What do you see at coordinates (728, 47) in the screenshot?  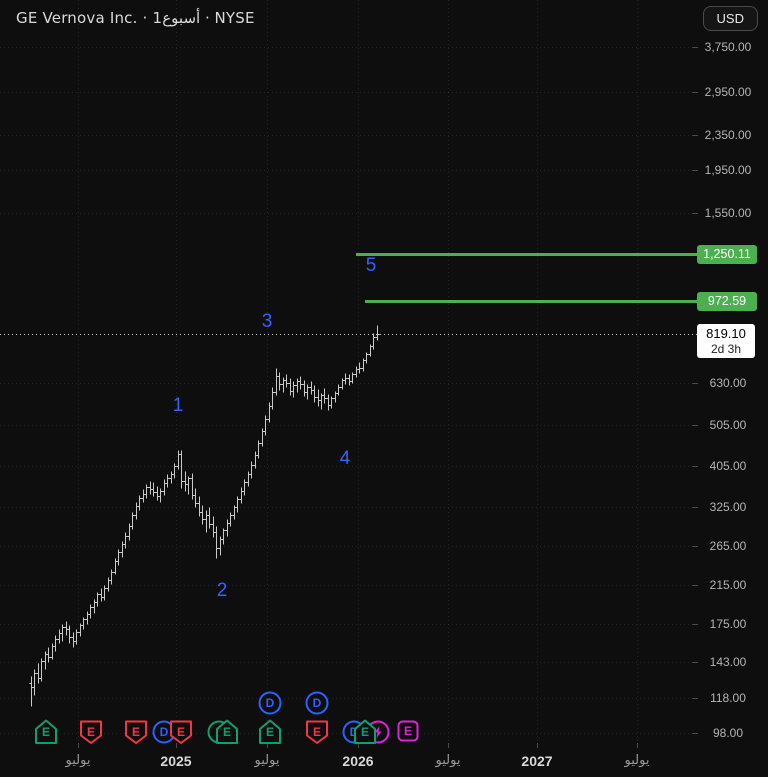 I see `price-axis-tick-label: 3,750.00` at bounding box center [728, 47].